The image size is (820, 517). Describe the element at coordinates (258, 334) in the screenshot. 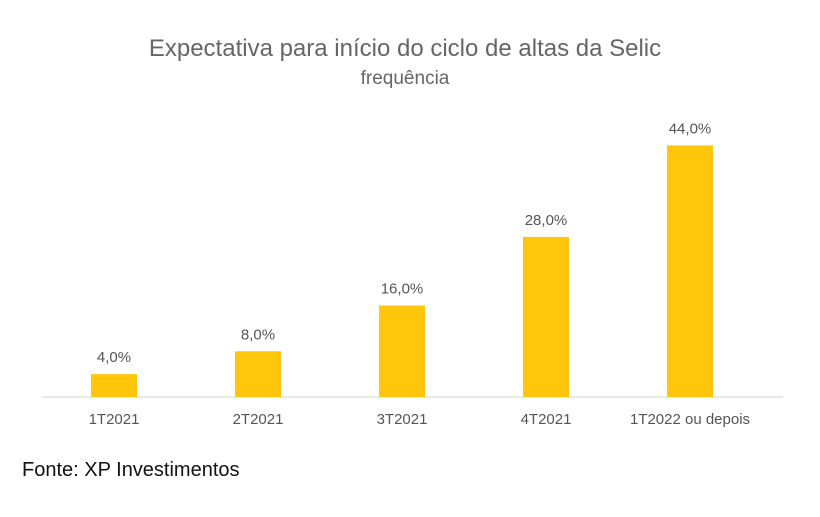

I see `data-label-2: 8,0%` at that location.